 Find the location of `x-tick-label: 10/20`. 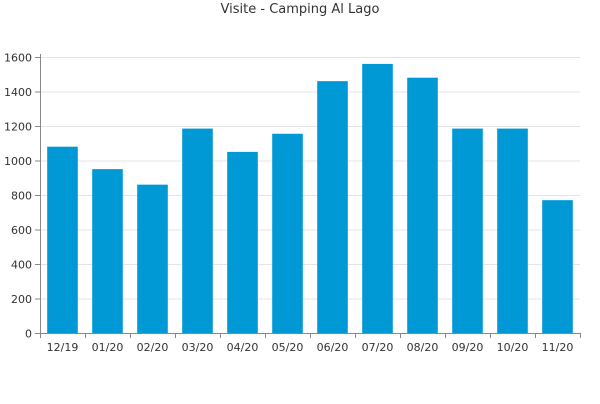

x-tick-label: 10/20 is located at coordinates (513, 347).